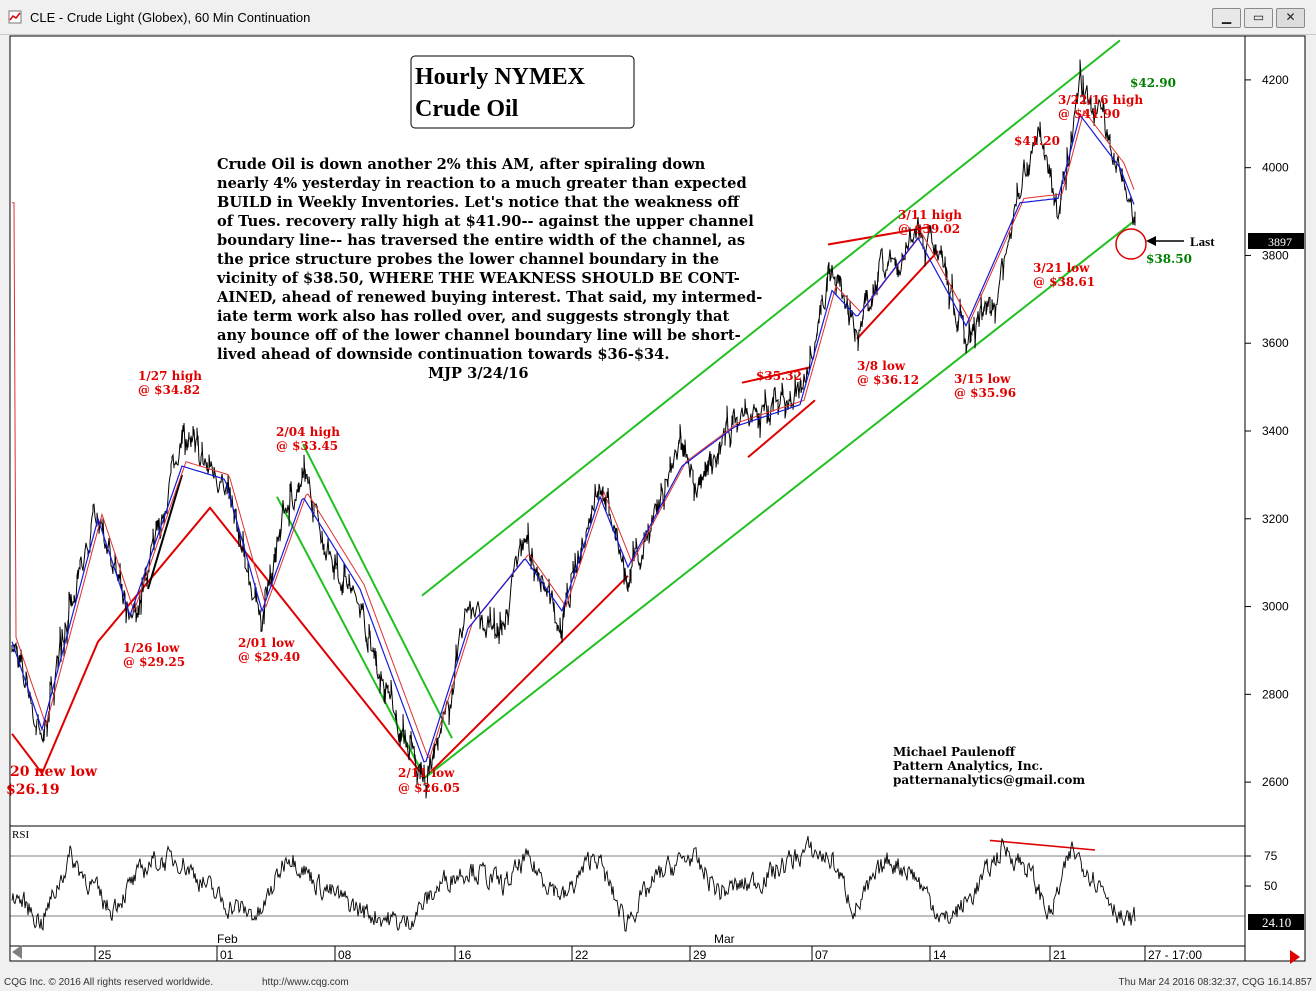  I want to click on minimize-button: ▁, so click(1226, 18).